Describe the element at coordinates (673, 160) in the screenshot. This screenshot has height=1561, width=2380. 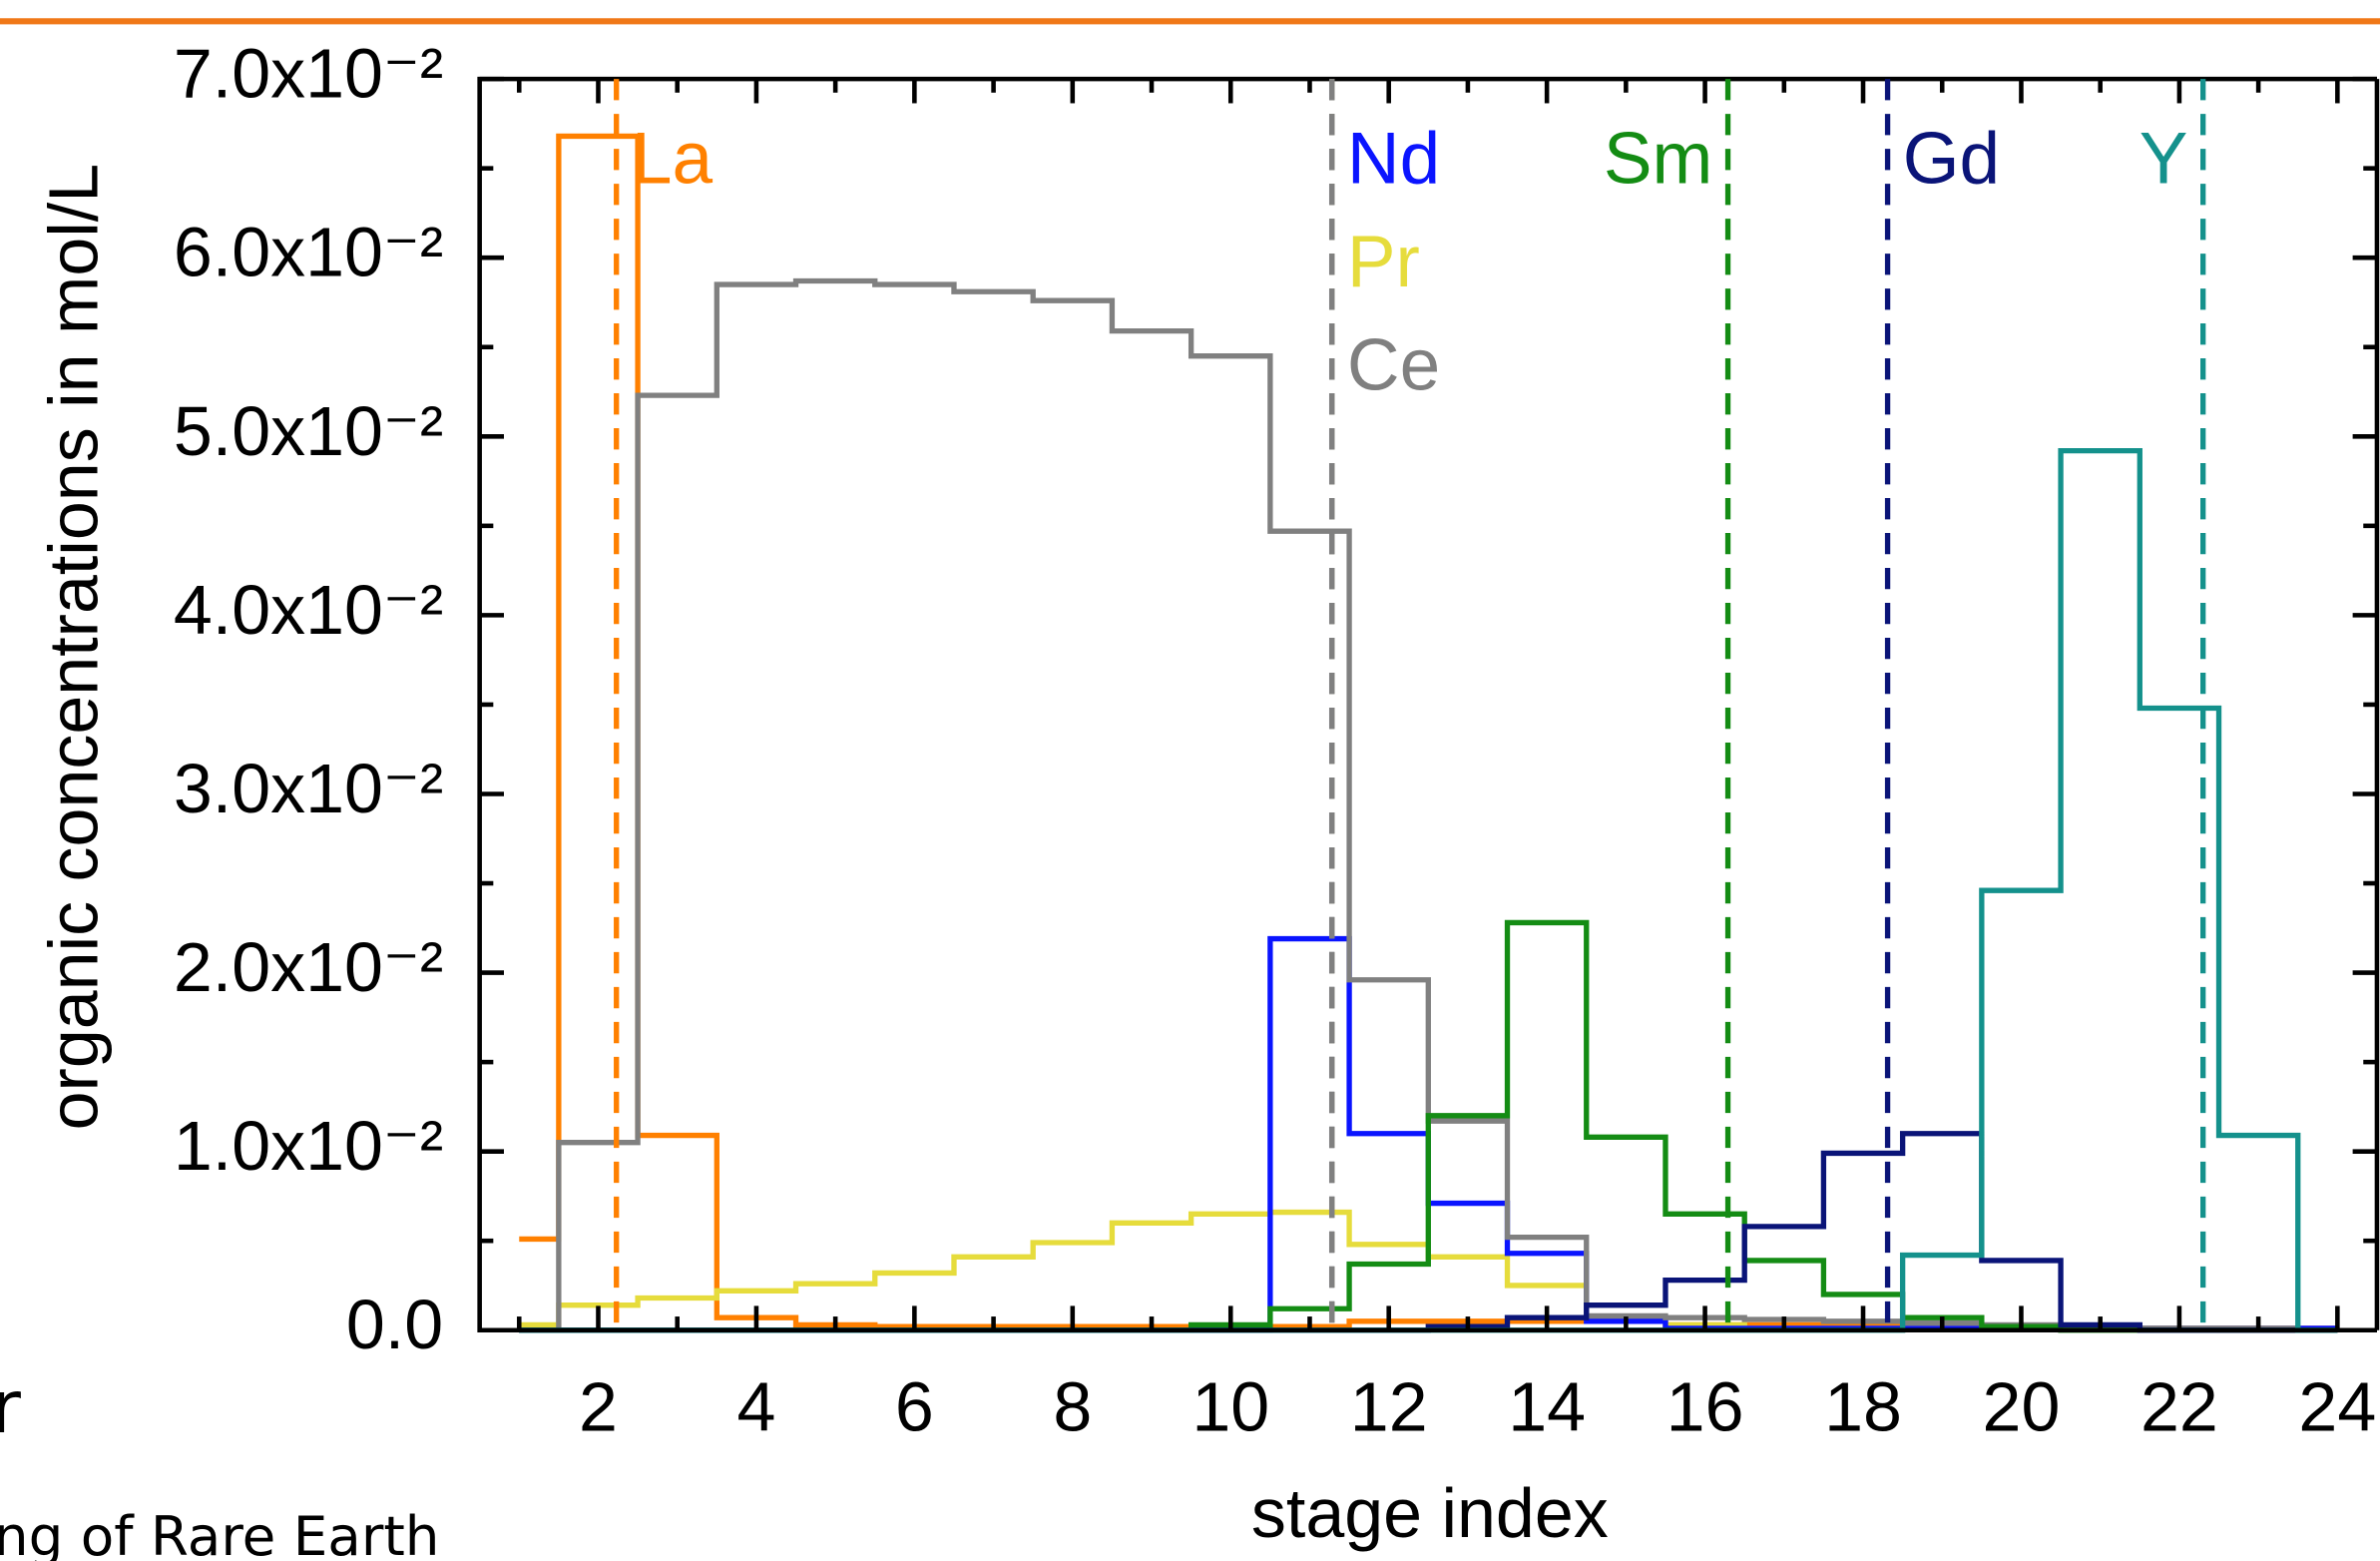
I see `marker-label: La` at that location.